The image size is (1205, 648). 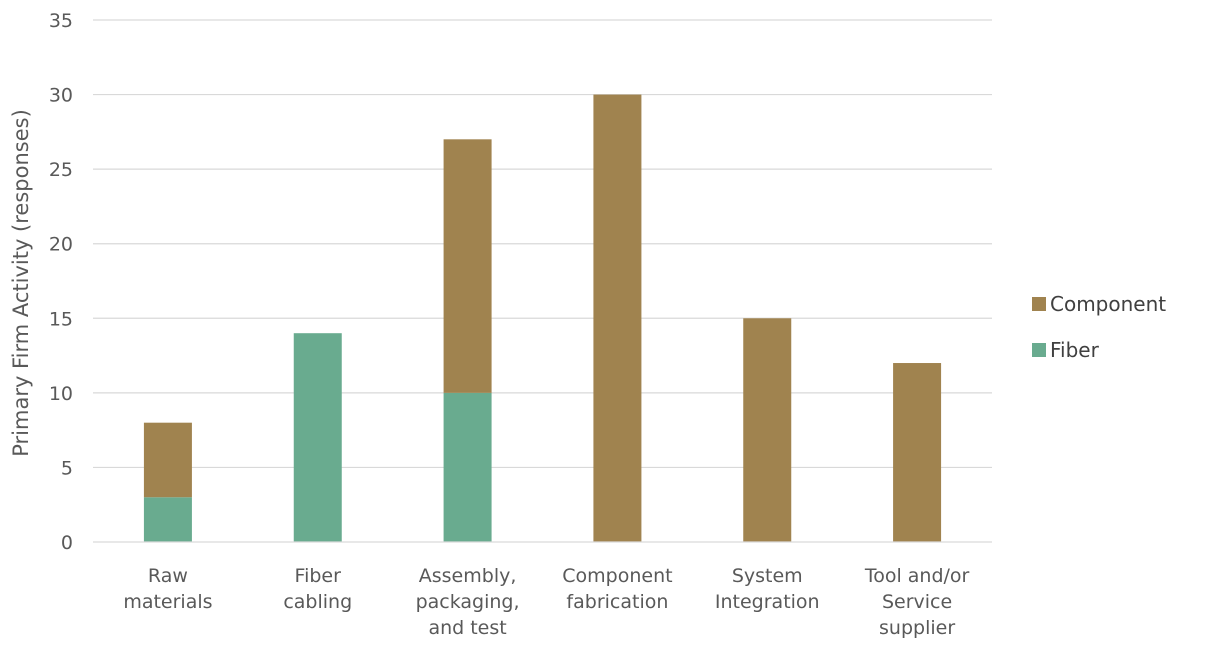 I want to click on y-tick-label: 15, so click(x=61, y=319).